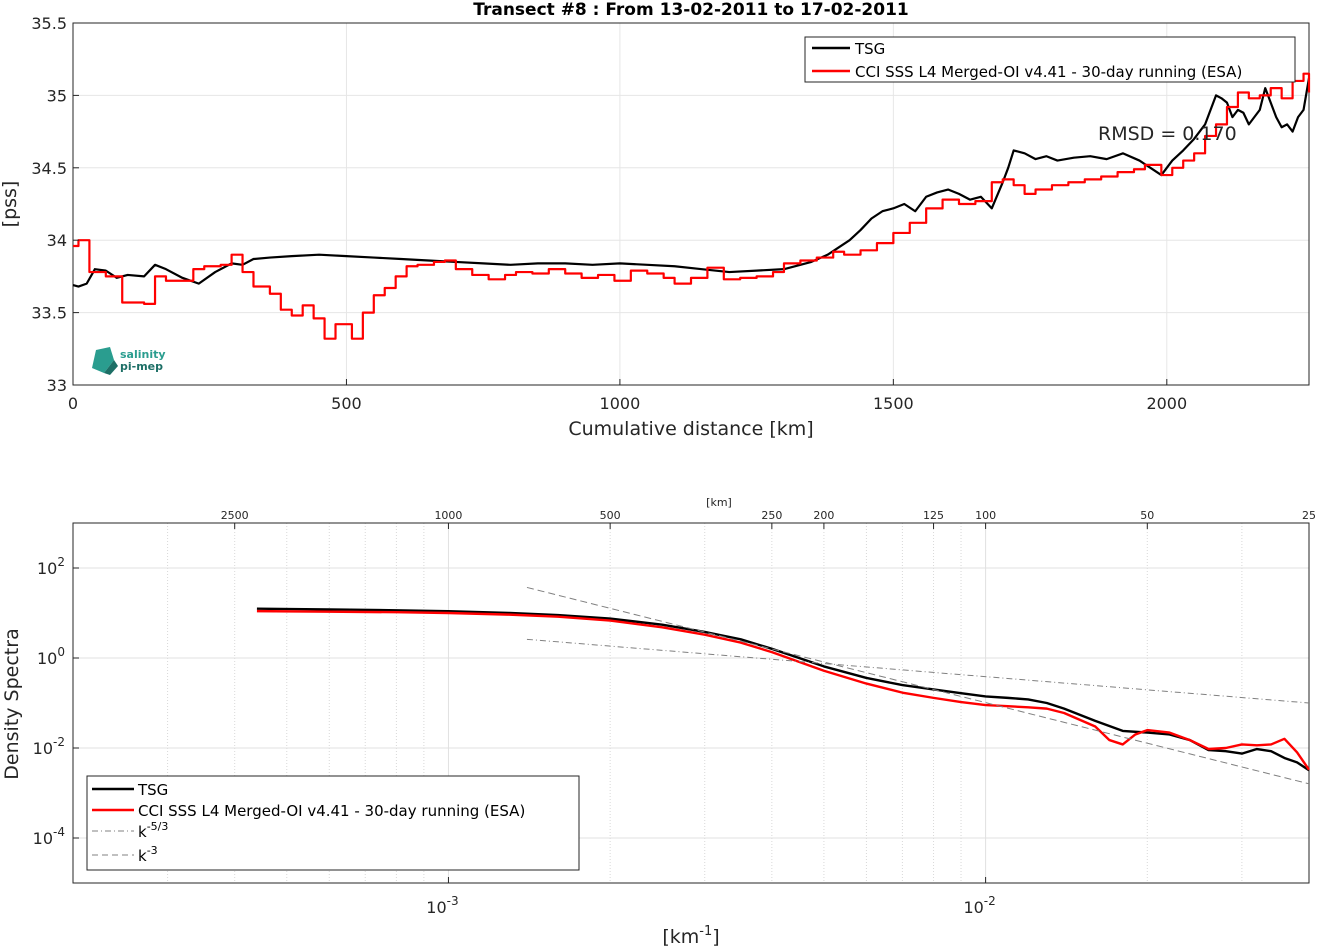 Image resolution: width=1317 pixels, height=948 pixels. I want to click on logo-text-salinity: salinity, so click(143, 354).